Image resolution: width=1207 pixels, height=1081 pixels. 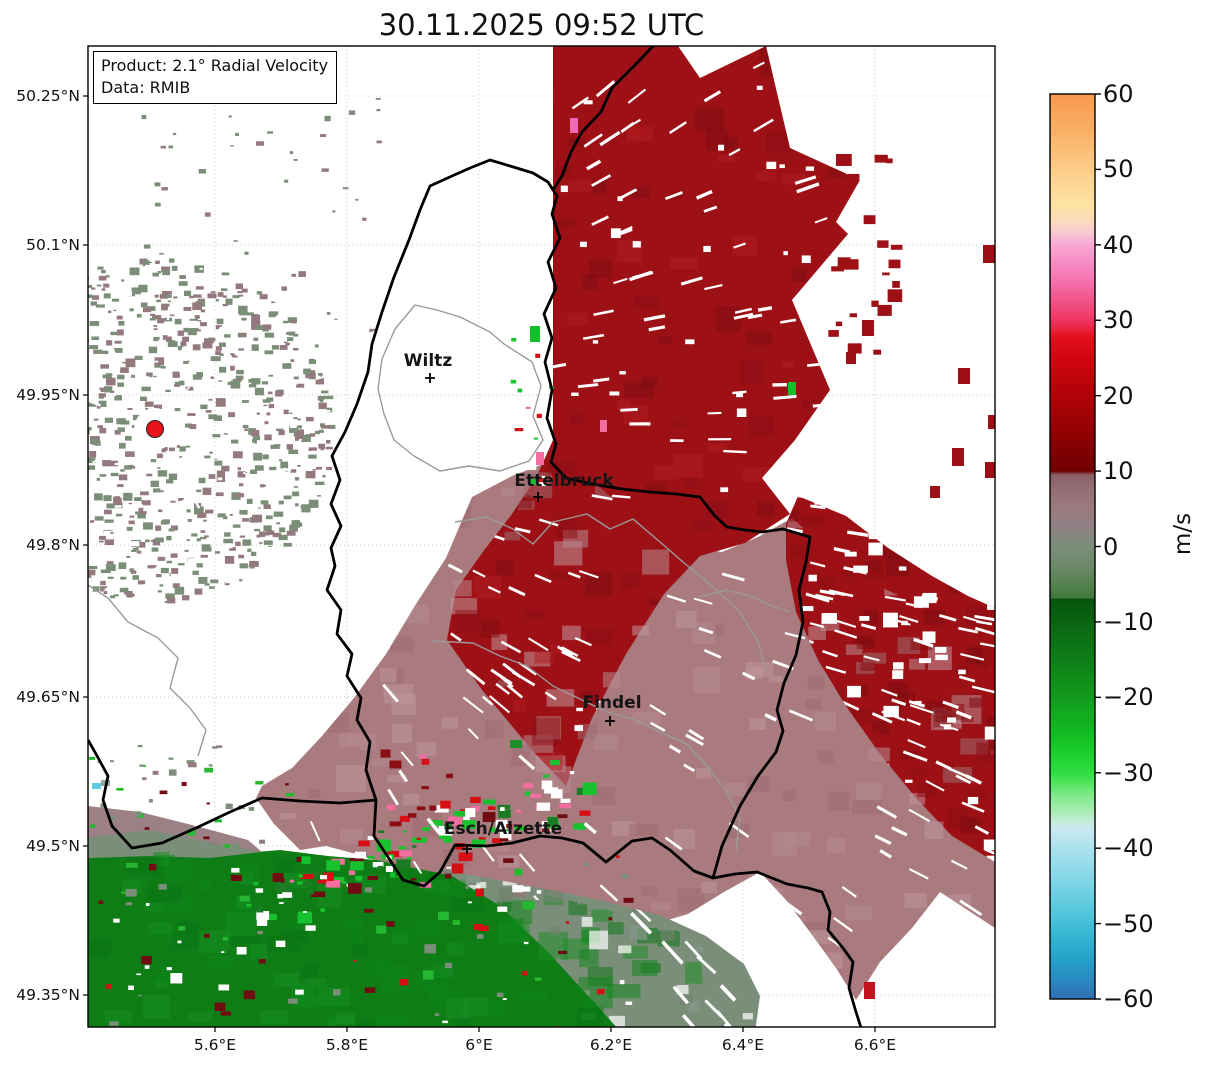 I want to click on x-tick-label: 5.6°E, so click(x=215, y=1045).